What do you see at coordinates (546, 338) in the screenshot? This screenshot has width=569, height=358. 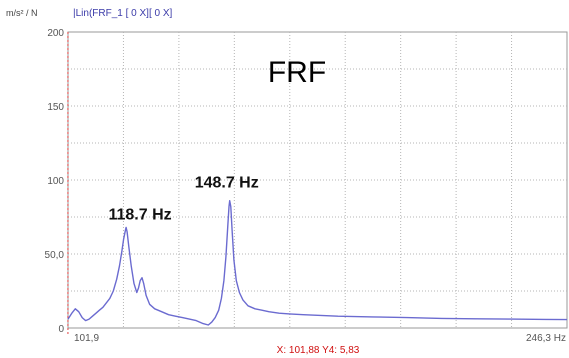 I see `x-range-end-label: 246,3 Hz` at bounding box center [546, 338].